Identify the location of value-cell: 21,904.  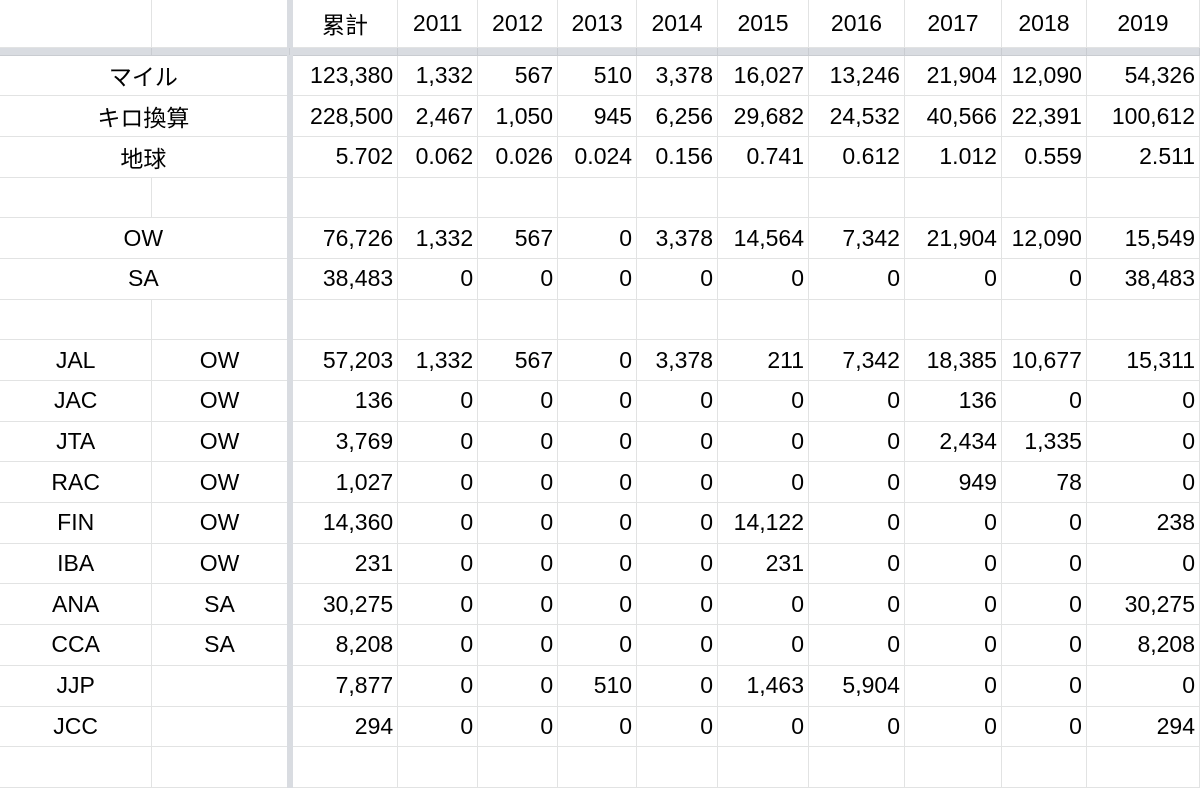
(953, 76).